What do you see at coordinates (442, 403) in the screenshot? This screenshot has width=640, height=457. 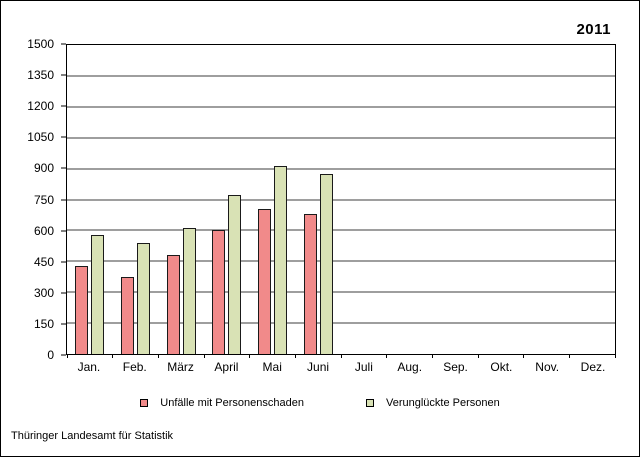 I see `legend-label-verunglueckte: Verunglückte Personen` at bounding box center [442, 403].